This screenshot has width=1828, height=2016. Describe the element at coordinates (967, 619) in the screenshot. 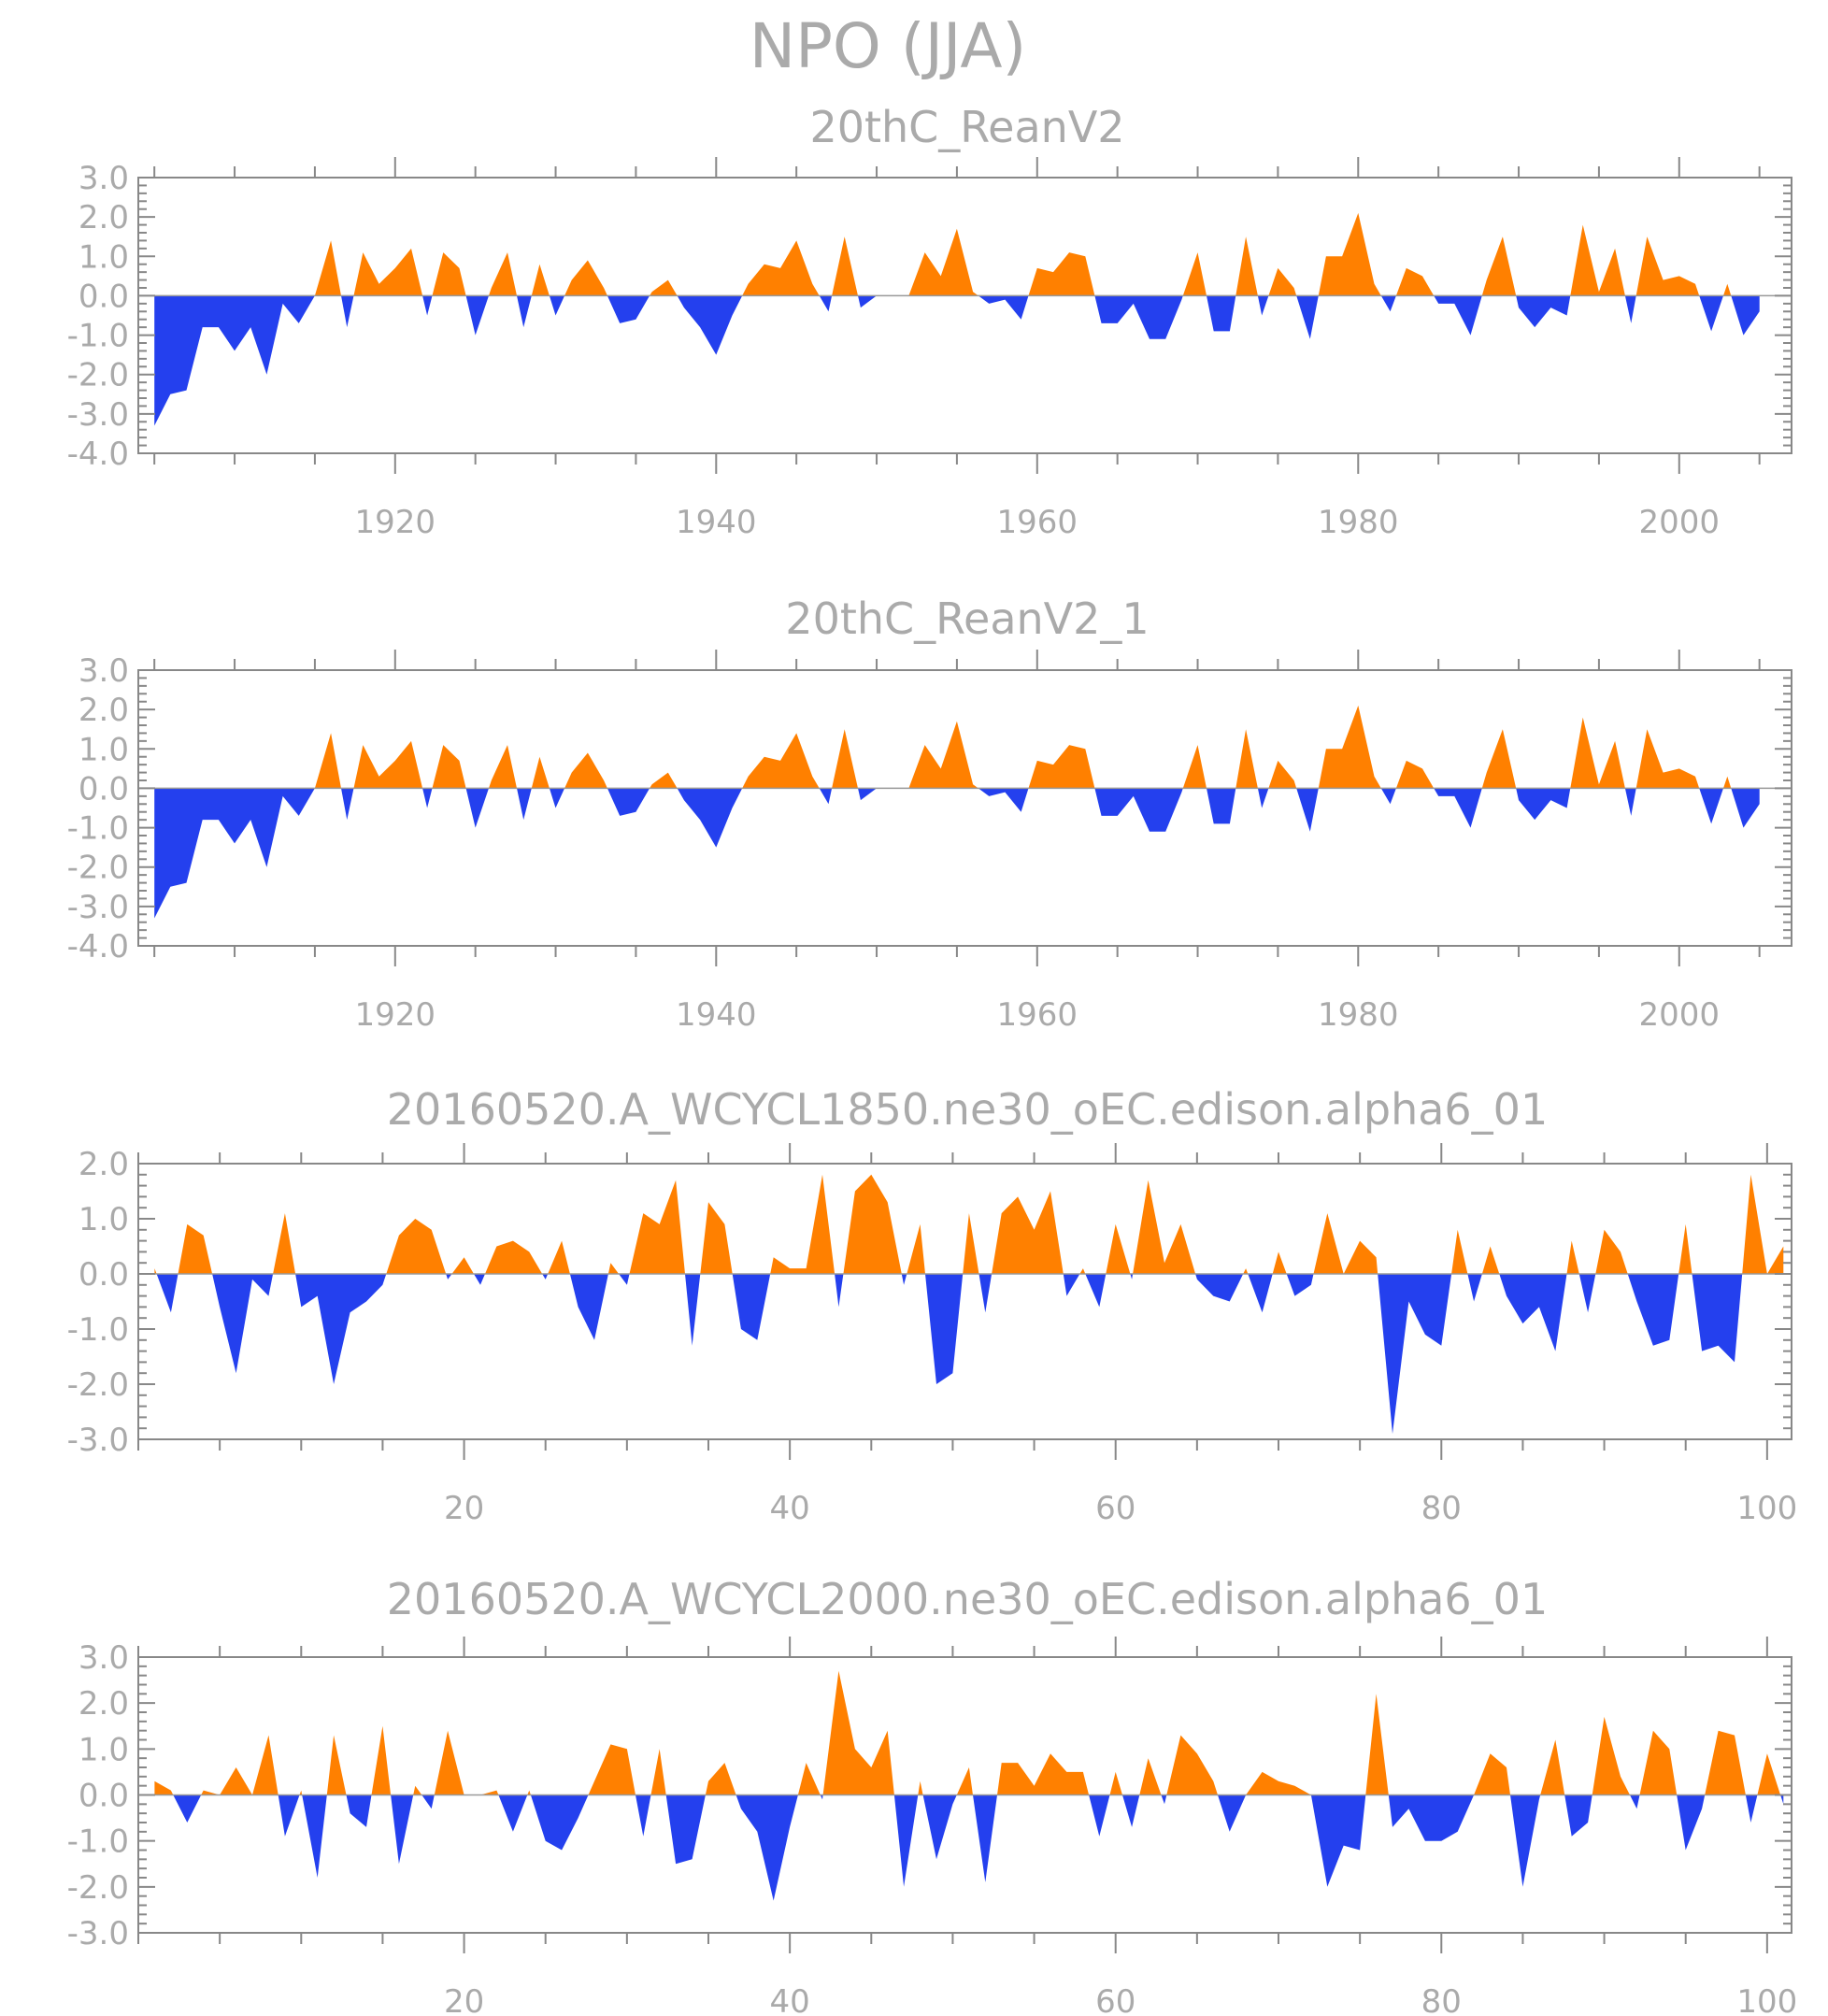

I see `panel-title: 20thC_ReanV2_1` at that location.